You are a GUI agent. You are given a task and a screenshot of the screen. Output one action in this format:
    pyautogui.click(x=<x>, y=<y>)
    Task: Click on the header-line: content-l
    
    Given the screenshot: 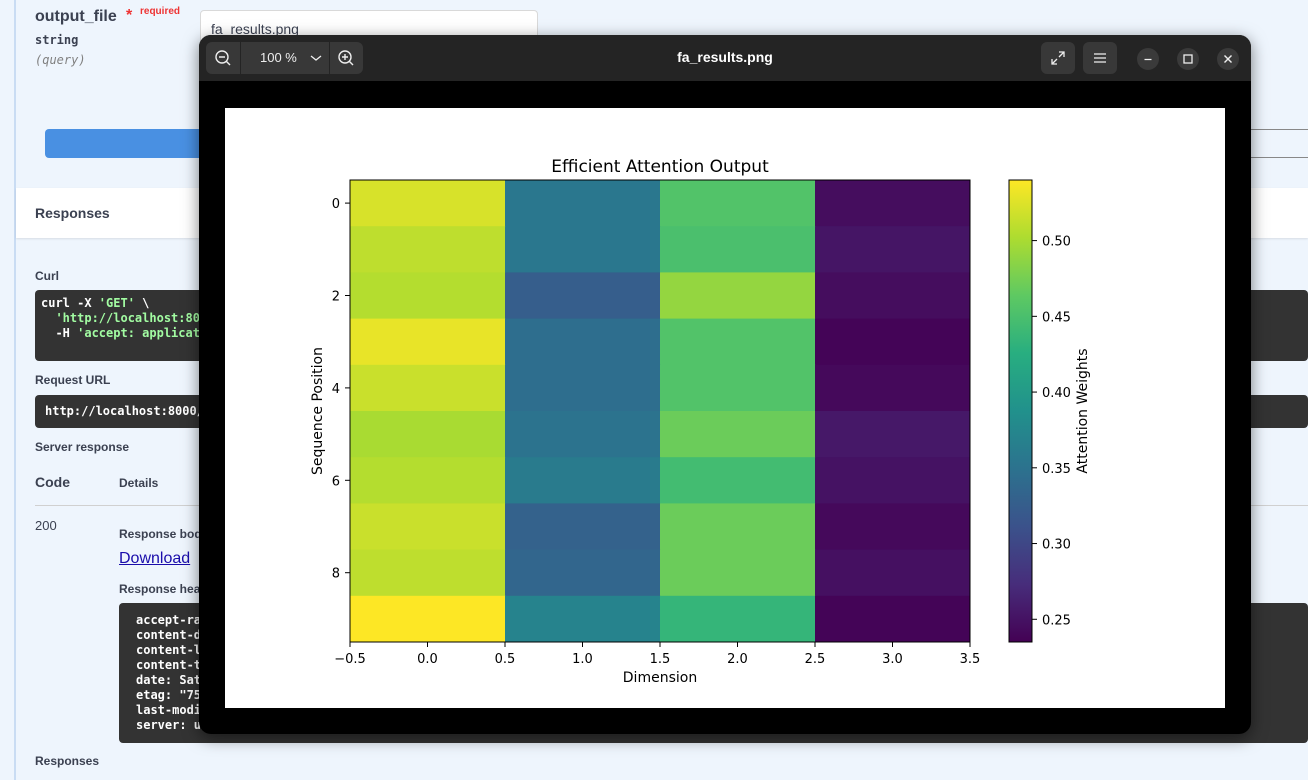 What is the action you would take?
    pyautogui.click(x=169, y=650)
    